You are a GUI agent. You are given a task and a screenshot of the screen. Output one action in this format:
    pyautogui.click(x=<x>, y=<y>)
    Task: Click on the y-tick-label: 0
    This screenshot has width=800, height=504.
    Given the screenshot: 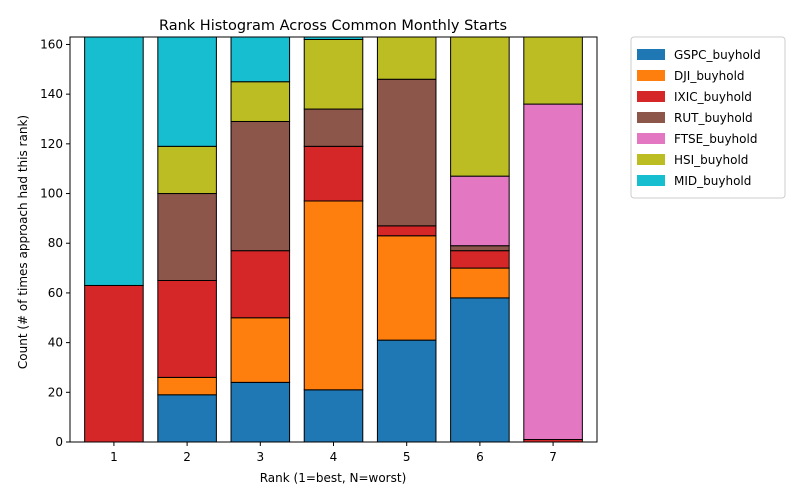 What is the action you would take?
    pyautogui.click(x=59, y=442)
    